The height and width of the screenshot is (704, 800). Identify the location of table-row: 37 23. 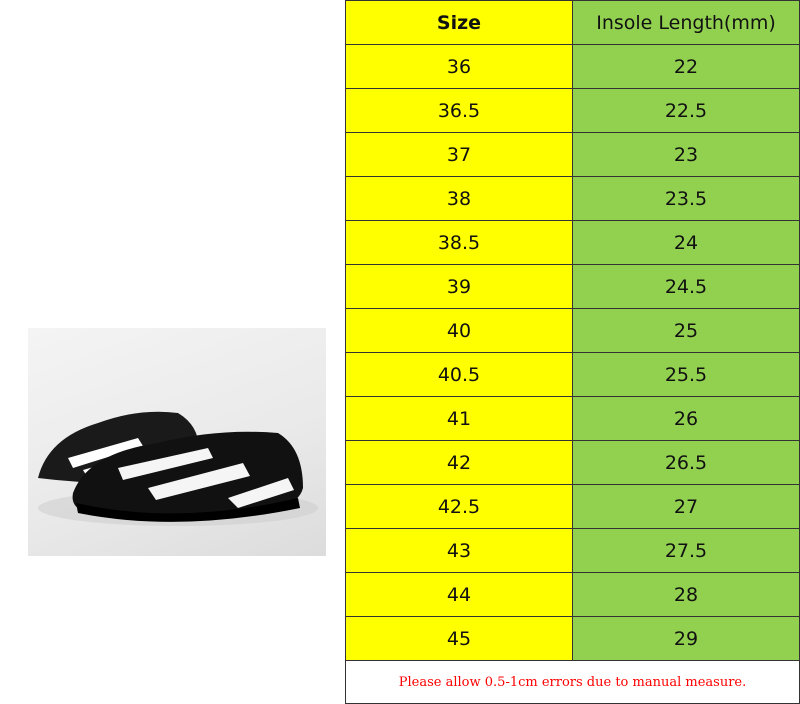
(572, 154).